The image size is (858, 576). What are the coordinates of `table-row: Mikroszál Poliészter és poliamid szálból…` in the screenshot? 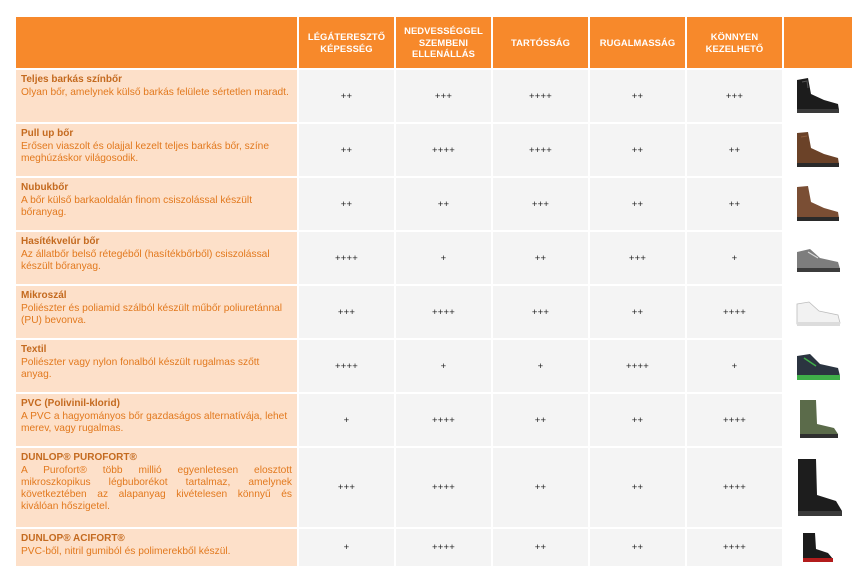 It's located at (434, 312).